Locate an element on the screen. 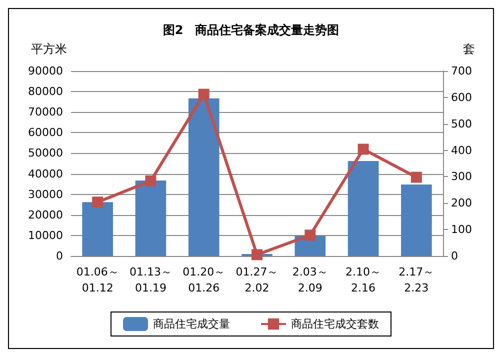 The width and height of the screenshot is (502, 357). y-tick-label: 60000 is located at coordinates (45, 133).